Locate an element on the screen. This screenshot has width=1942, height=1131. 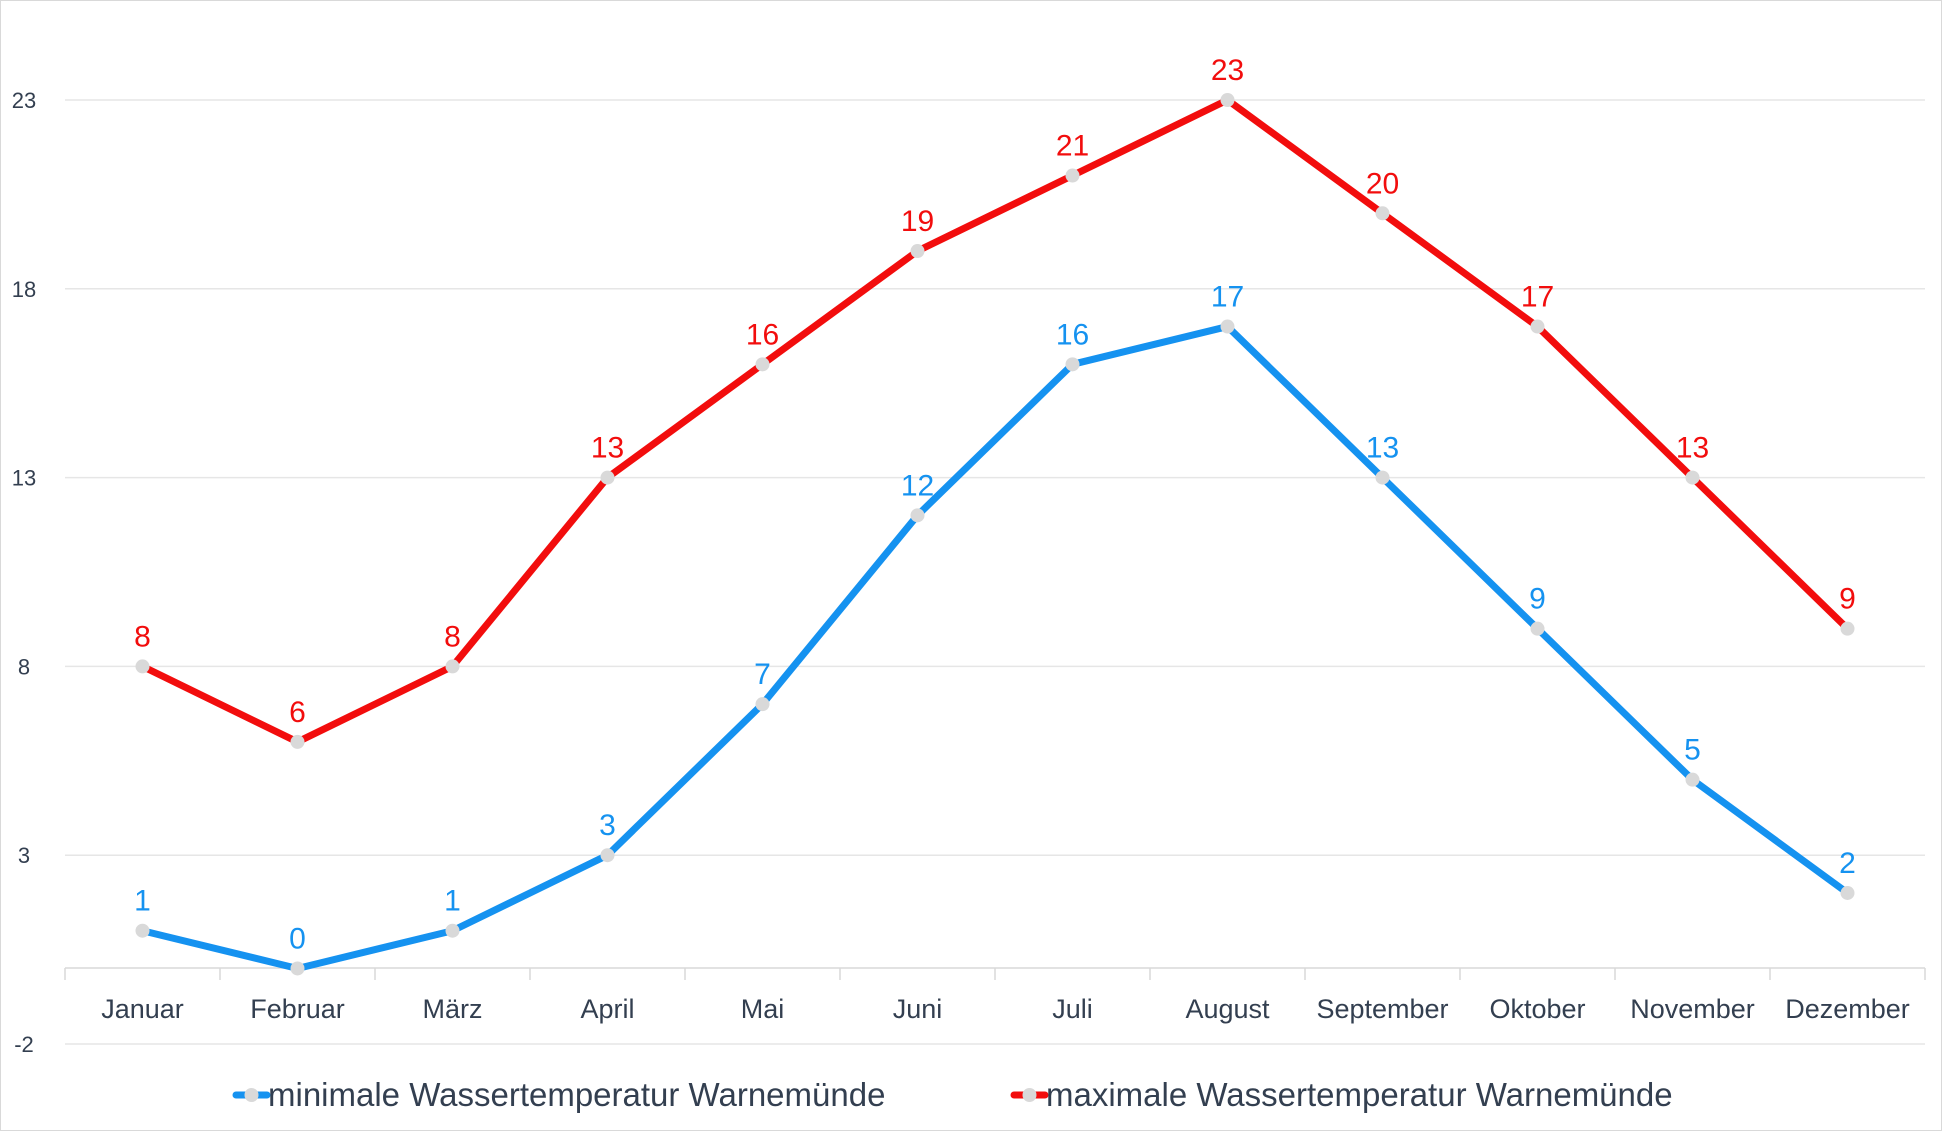
legend-entry: minimale Wassertemperatur Warnemünde is located at coordinates (576, 1094).